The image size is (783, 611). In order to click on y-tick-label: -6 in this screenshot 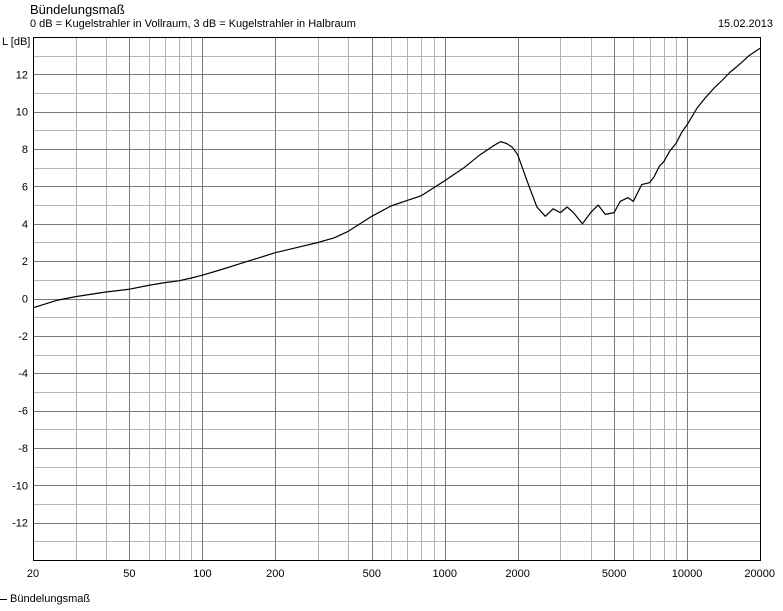, I will do `click(23, 412)`.